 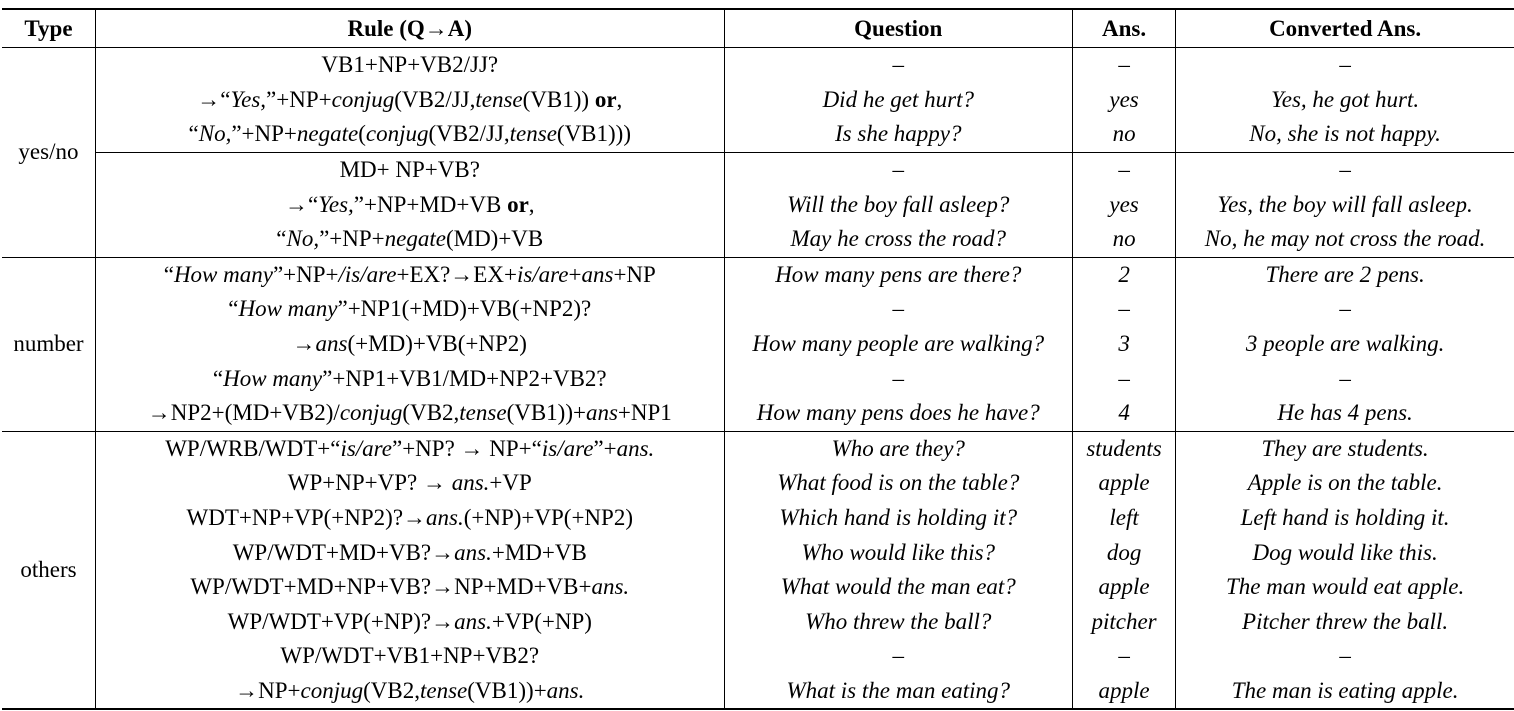 I want to click on rule-cell: →NP+conjug(VB2,tense(VB1))+ans., so click(x=409, y=691).